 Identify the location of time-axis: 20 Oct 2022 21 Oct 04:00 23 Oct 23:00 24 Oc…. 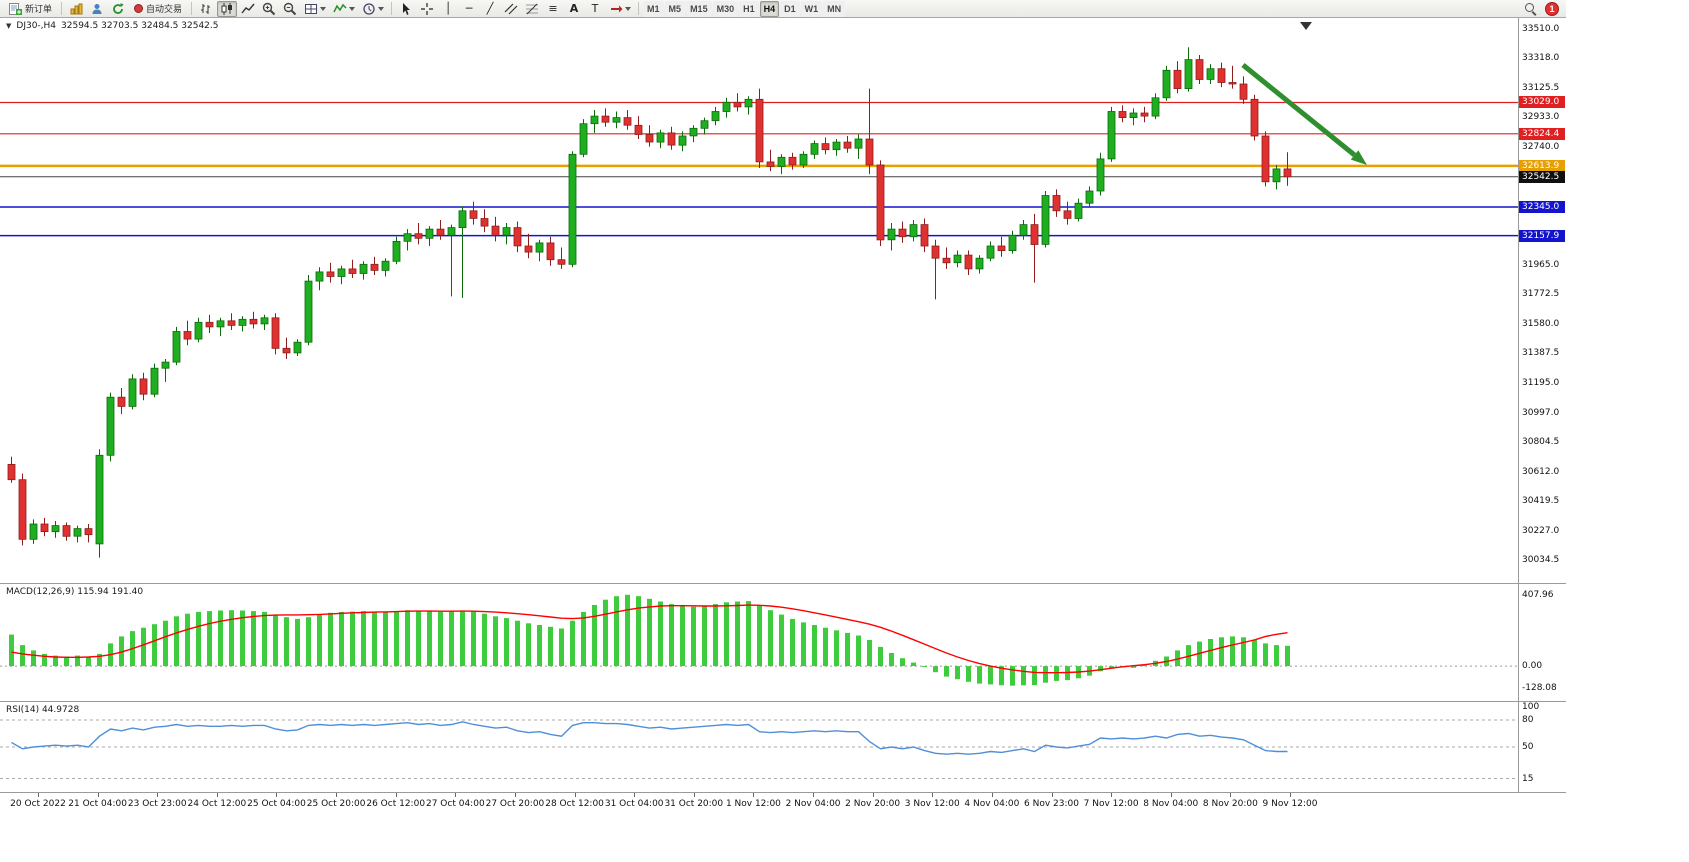
(783, 802).